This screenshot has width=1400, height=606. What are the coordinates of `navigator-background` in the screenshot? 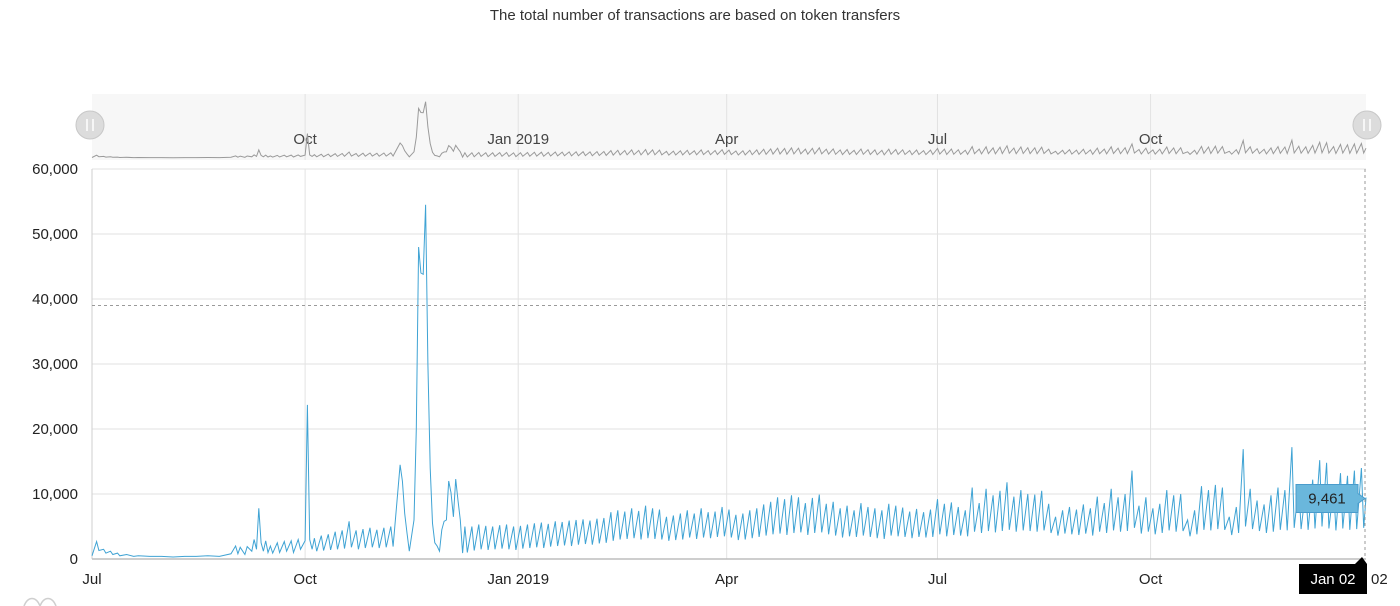 It's located at (729, 127).